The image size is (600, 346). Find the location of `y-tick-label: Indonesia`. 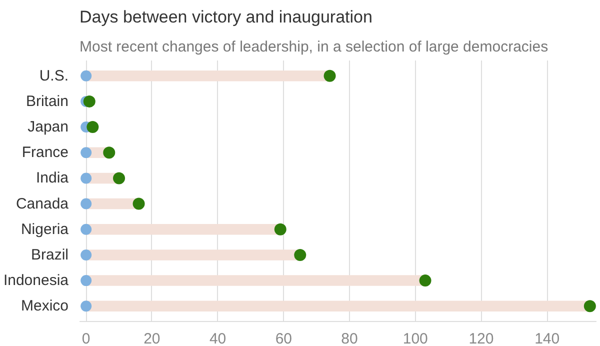

y-tick-label: Indonesia is located at coordinates (36, 281).